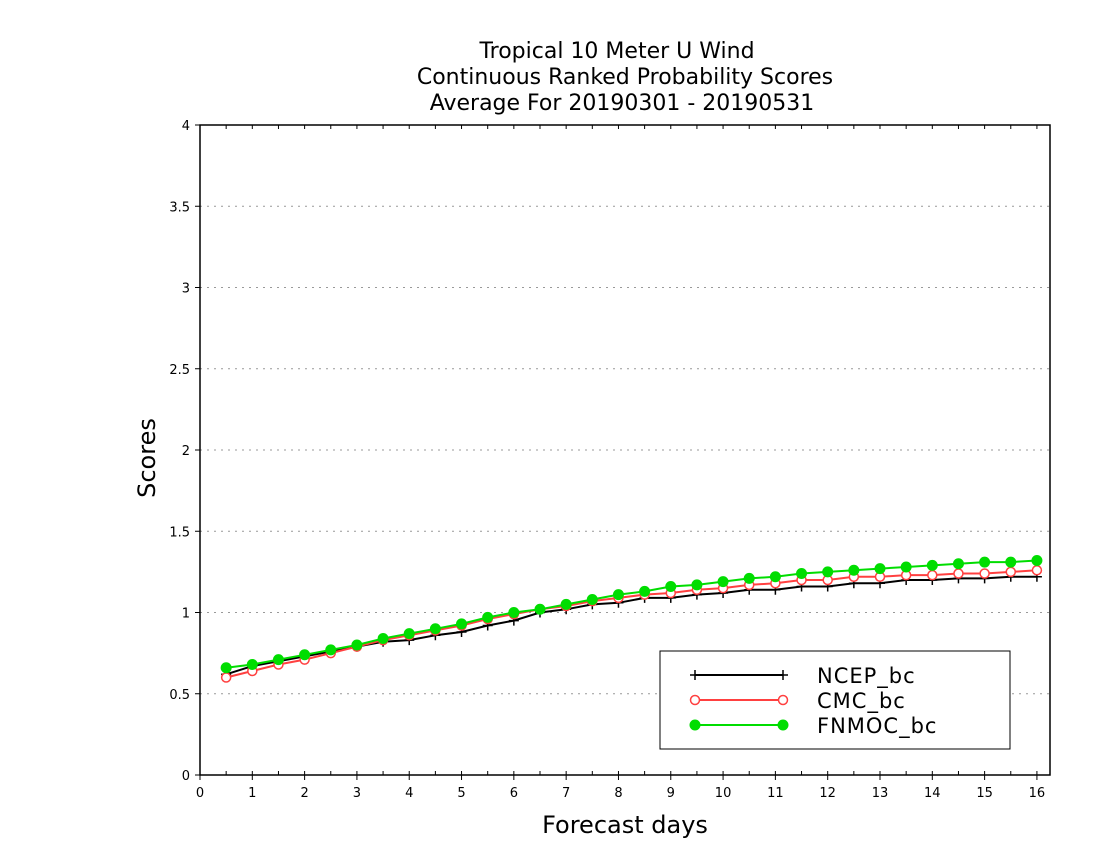 The height and width of the screenshot is (850, 1100). Describe the element at coordinates (775, 793) in the screenshot. I see `x-tick-label: 11` at that location.